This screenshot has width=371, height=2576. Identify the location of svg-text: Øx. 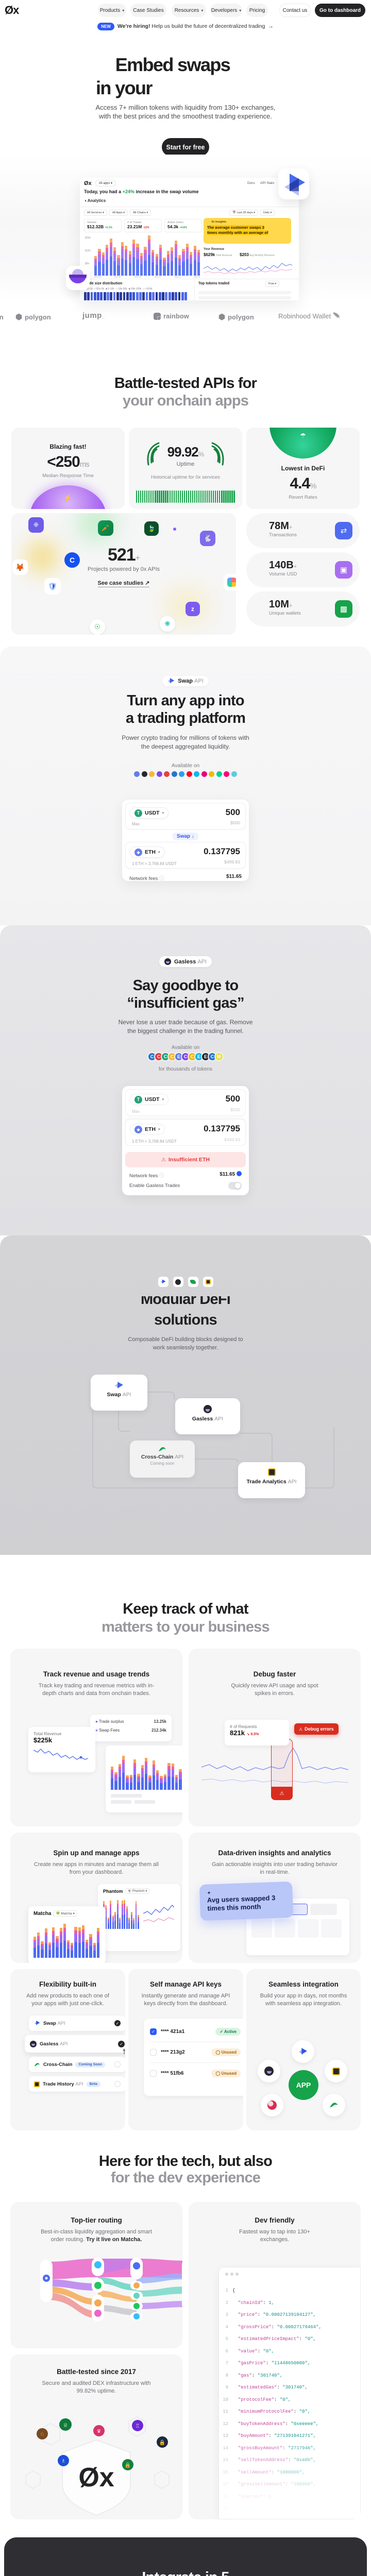
(96, 2478).